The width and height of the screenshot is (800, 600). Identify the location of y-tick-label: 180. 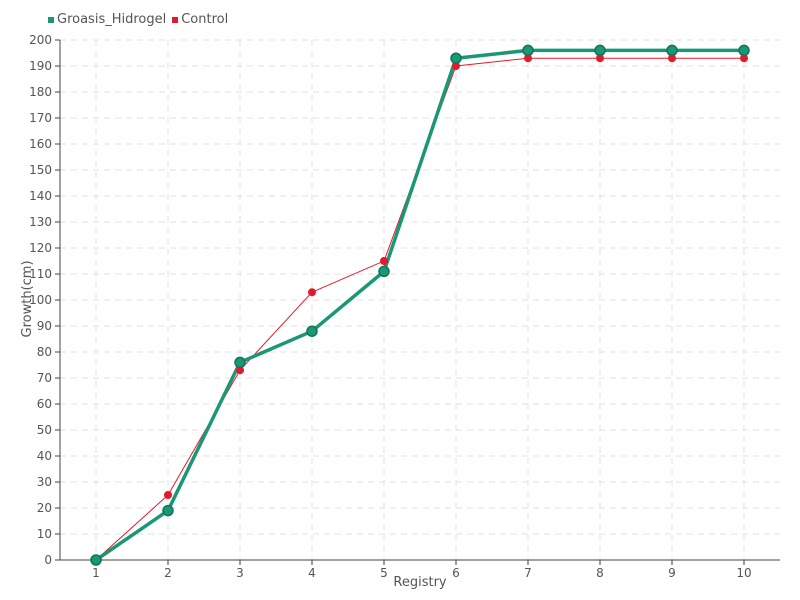
(40, 92).